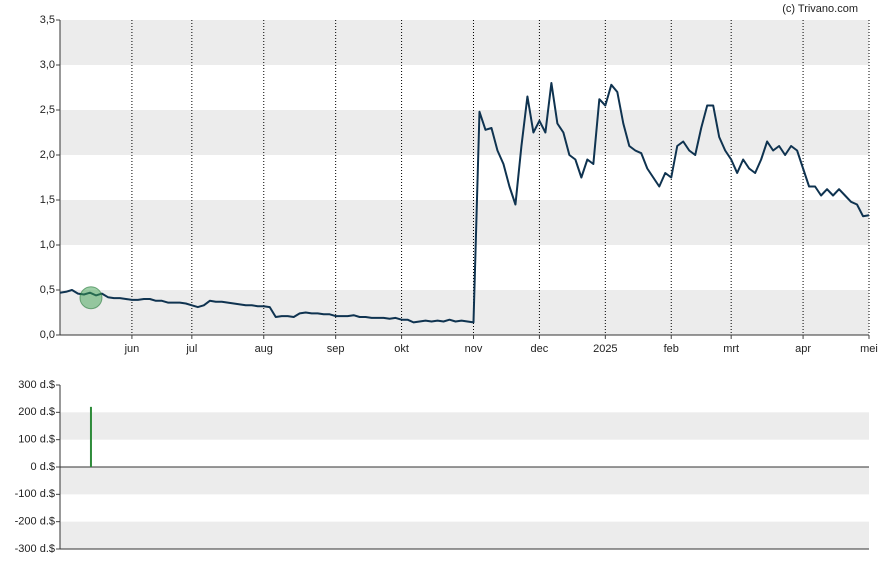 This screenshot has width=888, height=565. I want to click on y-tick-label: -200 d.$, so click(35, 522).